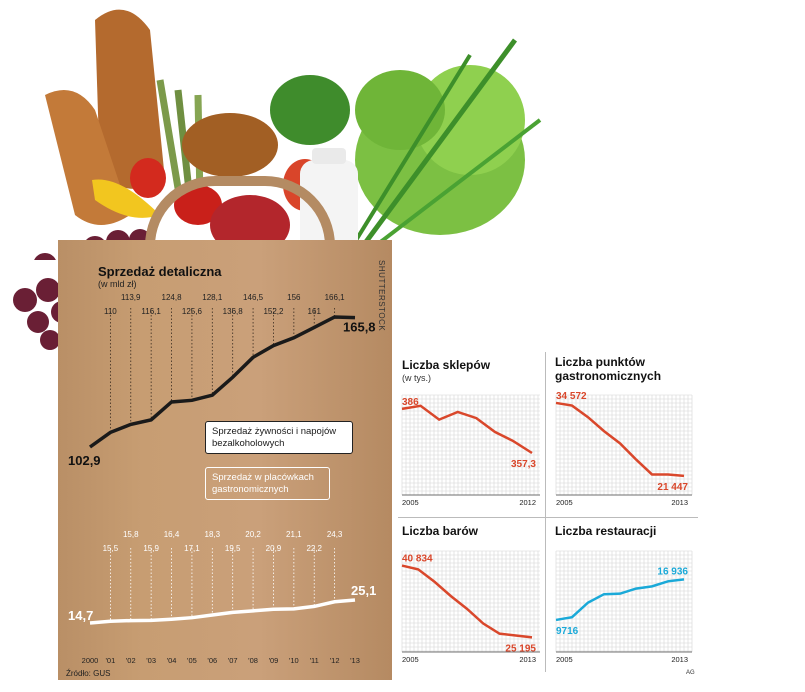 The height and width of the screenshot is (692, 805). What do you see at coordinates (273, 311) in the screenshot?
I see `food-value-label: 152,2` at bounding box center [273, 311].